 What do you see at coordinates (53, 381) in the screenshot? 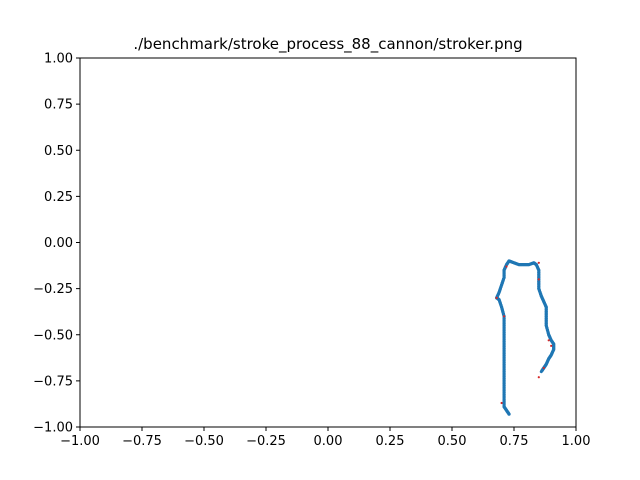
I see `y-tick-label: −0.75` at bounding box center [53, 381].